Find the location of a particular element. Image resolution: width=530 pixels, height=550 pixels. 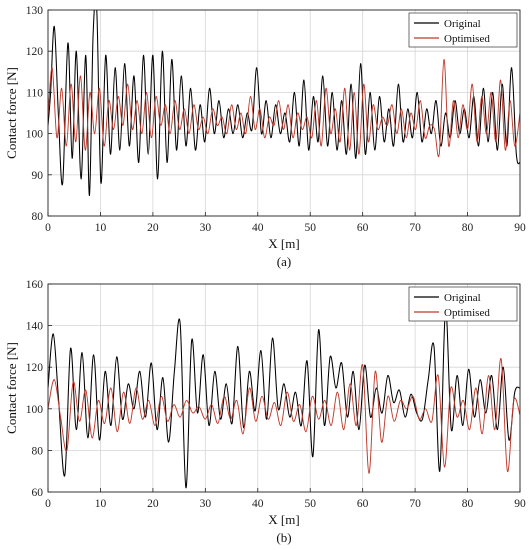

legend-a: Original Optimised is located at coordinates (463, 30).